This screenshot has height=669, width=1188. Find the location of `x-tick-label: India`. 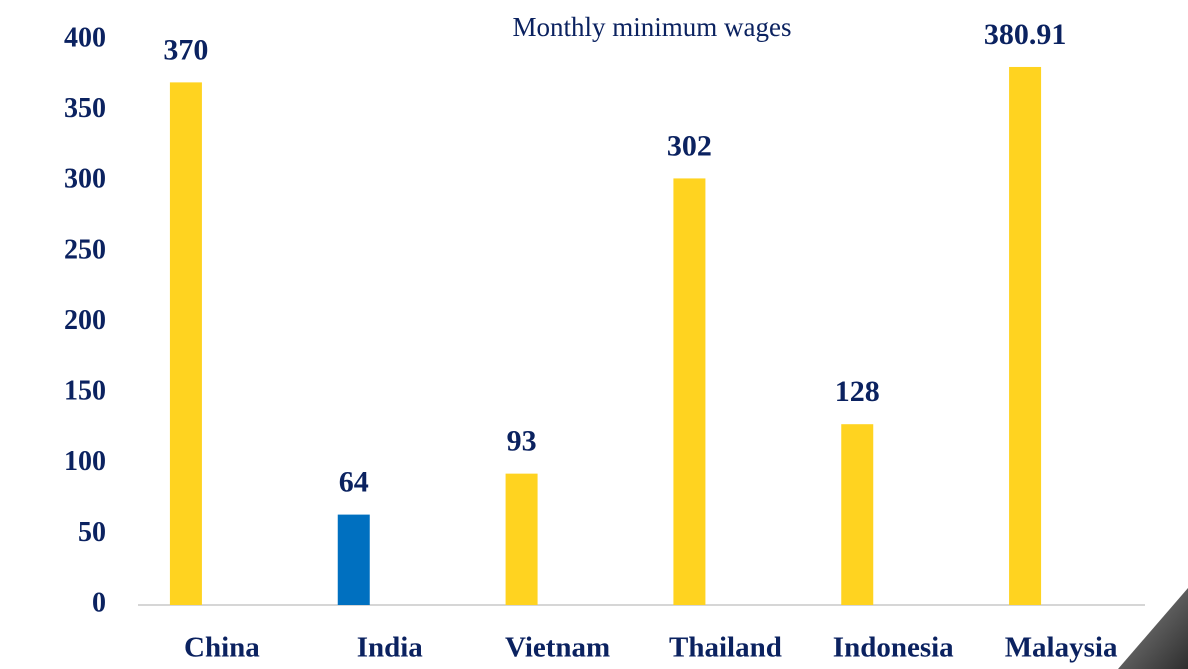

x-tick-label: India is located at coordinates (390, 648).